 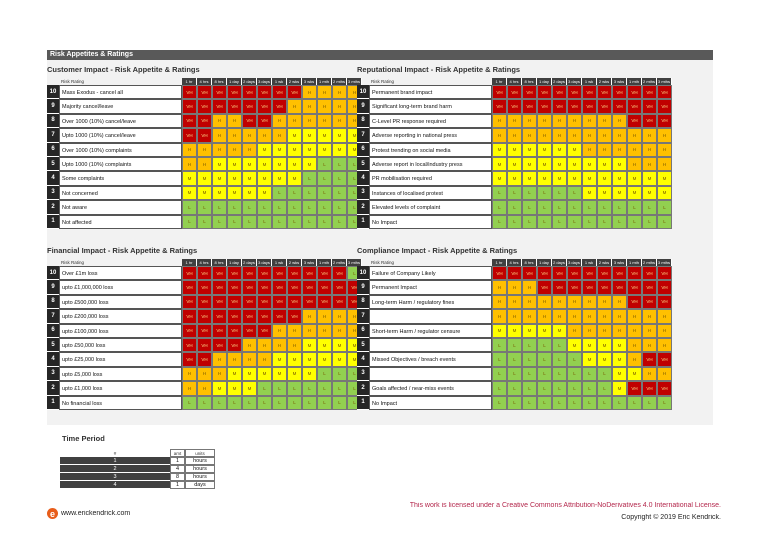 I want to click on time-cell: 4, so click(x=115, y=485).